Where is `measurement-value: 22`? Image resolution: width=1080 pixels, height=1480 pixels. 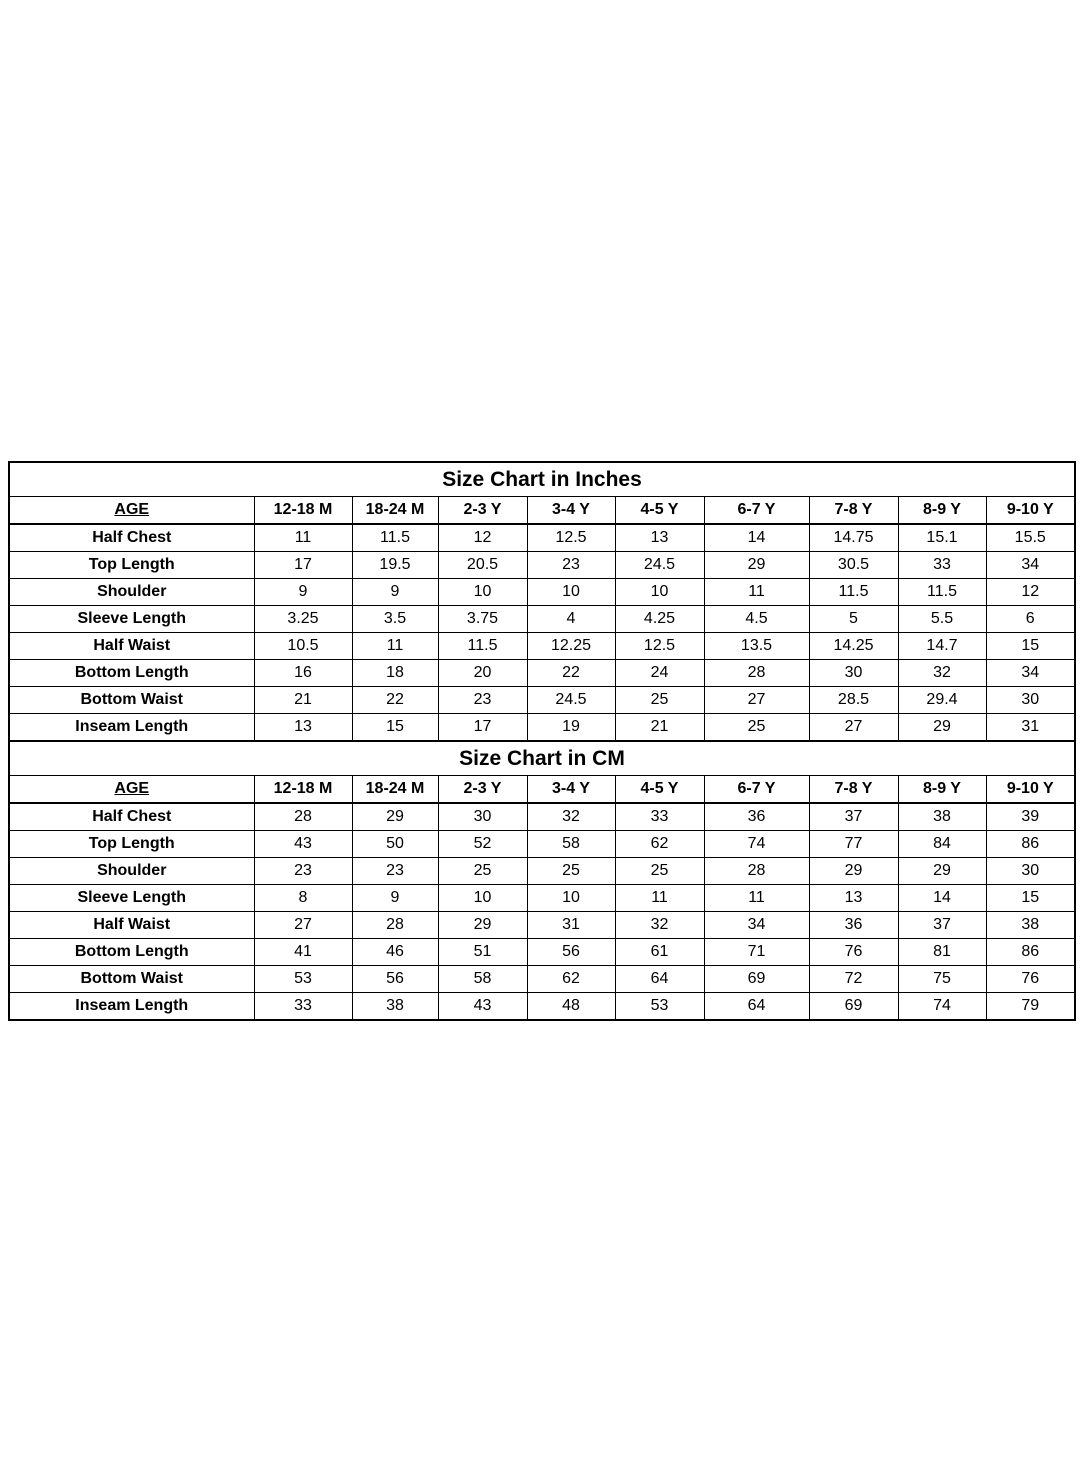
measurement-value: 22 is located at coordinates (395, 700).